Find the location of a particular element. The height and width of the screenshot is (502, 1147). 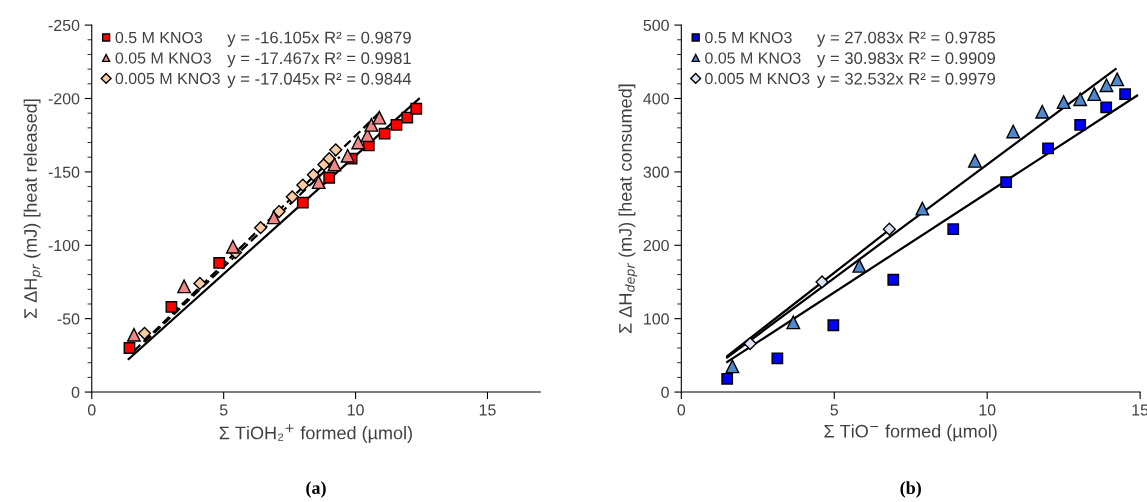

y-tick-label: -50 is located at coordinates (68, 319).